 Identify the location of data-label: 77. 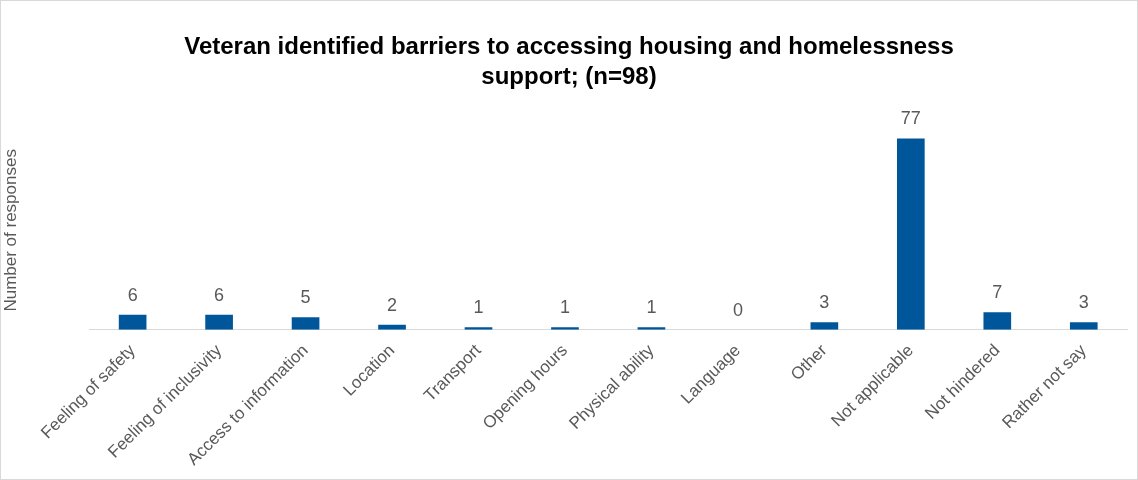
(910, 118).